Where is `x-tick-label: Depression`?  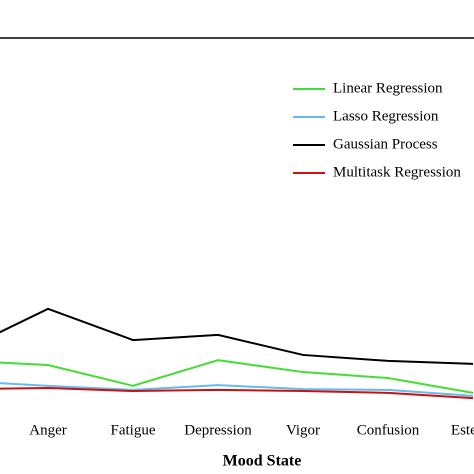
x-tick-label: Depression is located at coordinates (218, 430).